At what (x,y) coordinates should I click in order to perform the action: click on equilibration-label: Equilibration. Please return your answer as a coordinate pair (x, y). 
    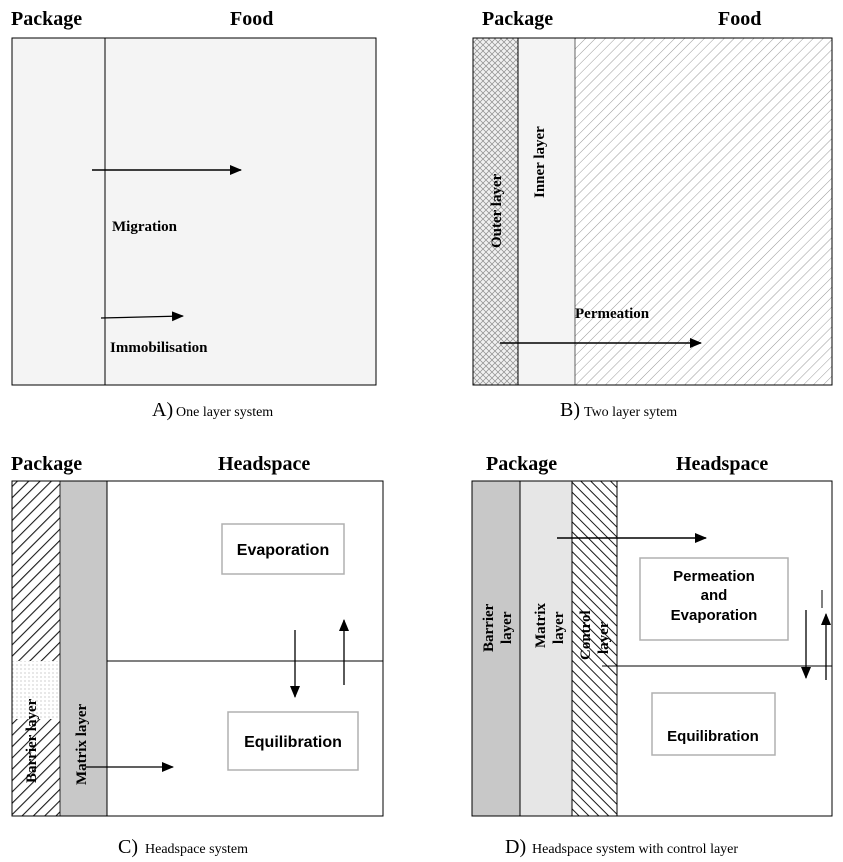
    Looking at the image, I should click on (293, 742).